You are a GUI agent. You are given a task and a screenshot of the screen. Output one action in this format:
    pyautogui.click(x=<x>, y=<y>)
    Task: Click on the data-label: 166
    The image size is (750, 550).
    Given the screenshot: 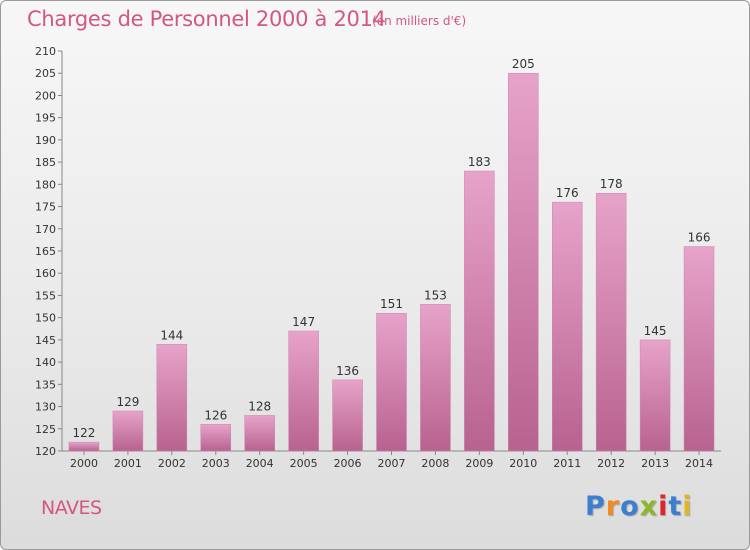 What is the action you would take?
    pyautogui.click(x=699, y=238)
    